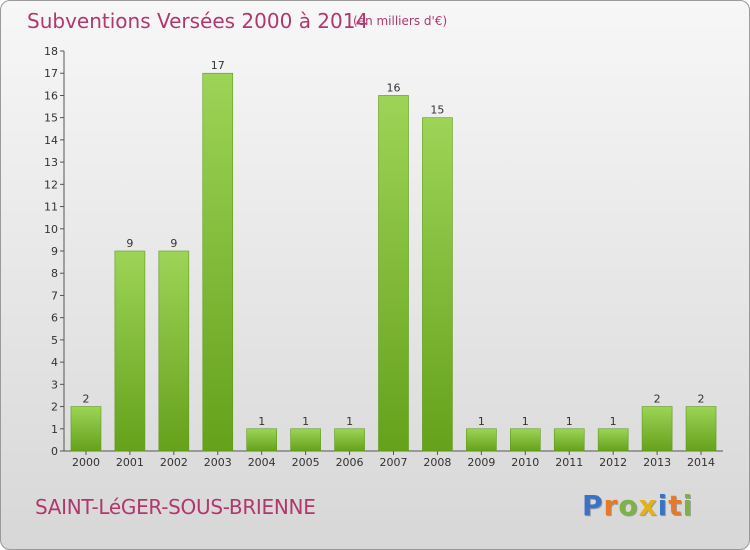  I want to click on y-tick-label: 1, so click(54, 429).